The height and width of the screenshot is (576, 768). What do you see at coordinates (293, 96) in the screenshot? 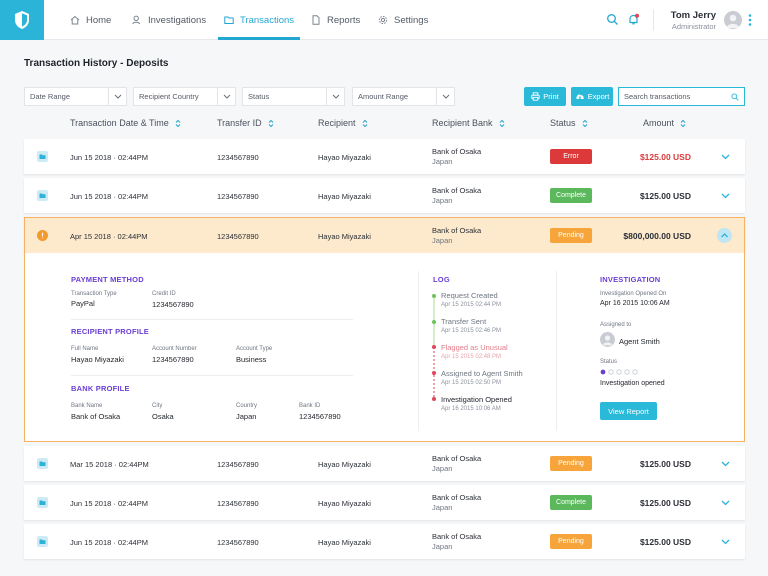
I see `status-filter: Status` at bounding box center [293, 96].